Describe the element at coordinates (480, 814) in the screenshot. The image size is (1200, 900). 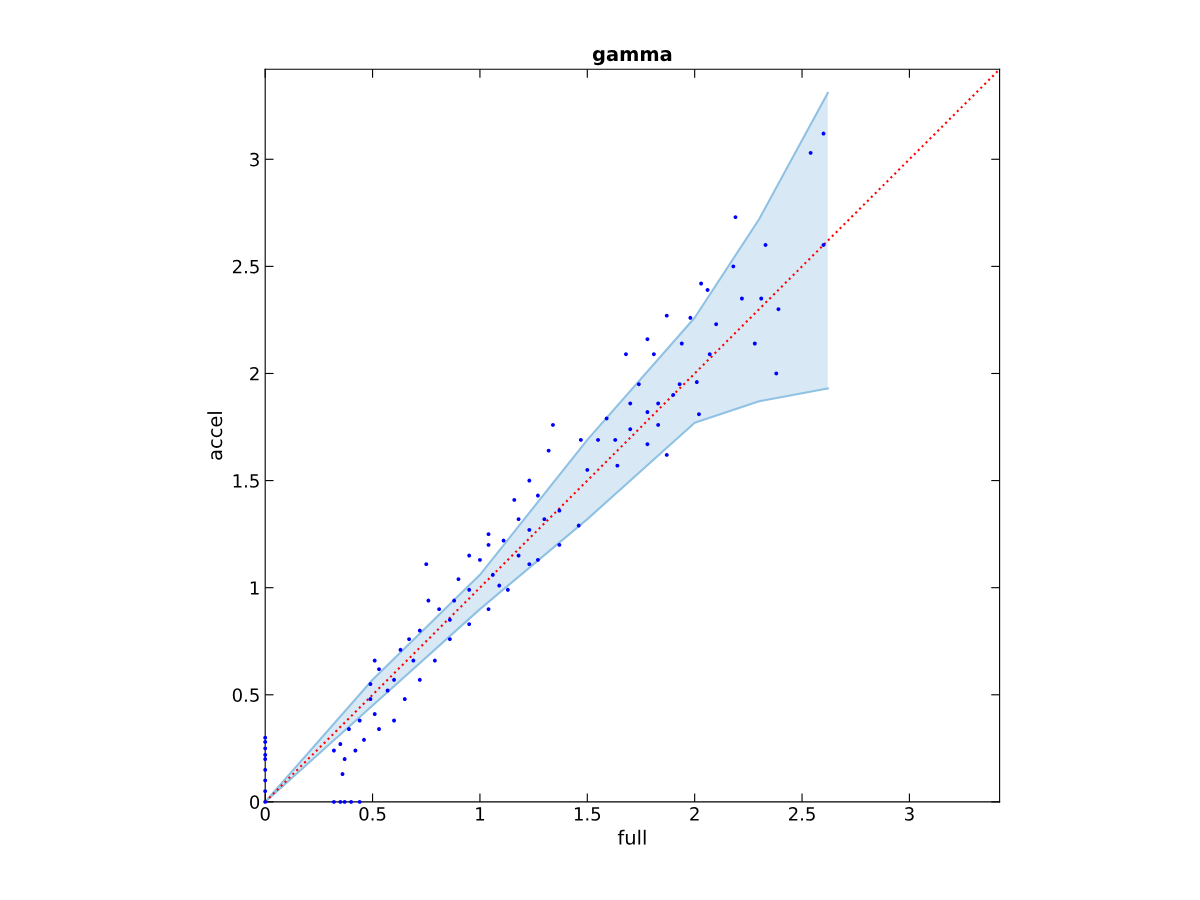
I see `x-tick-label: 1` at that location.